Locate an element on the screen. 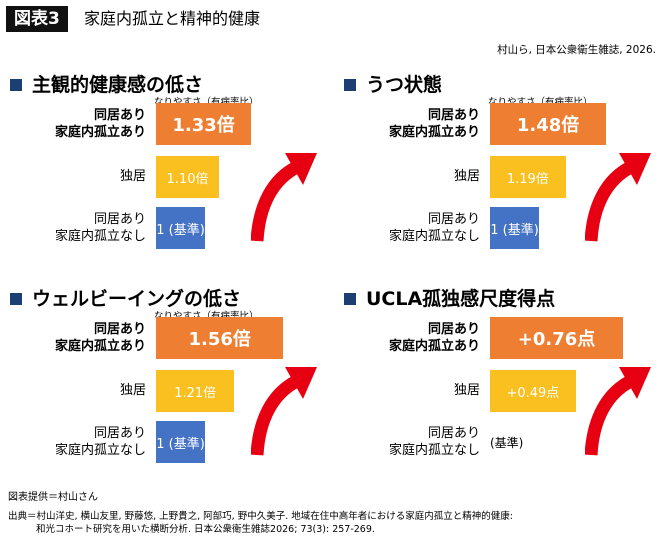 This screenshot has height=540, width=670. bar: 1.19倍 is located at coordinates (528, 177).